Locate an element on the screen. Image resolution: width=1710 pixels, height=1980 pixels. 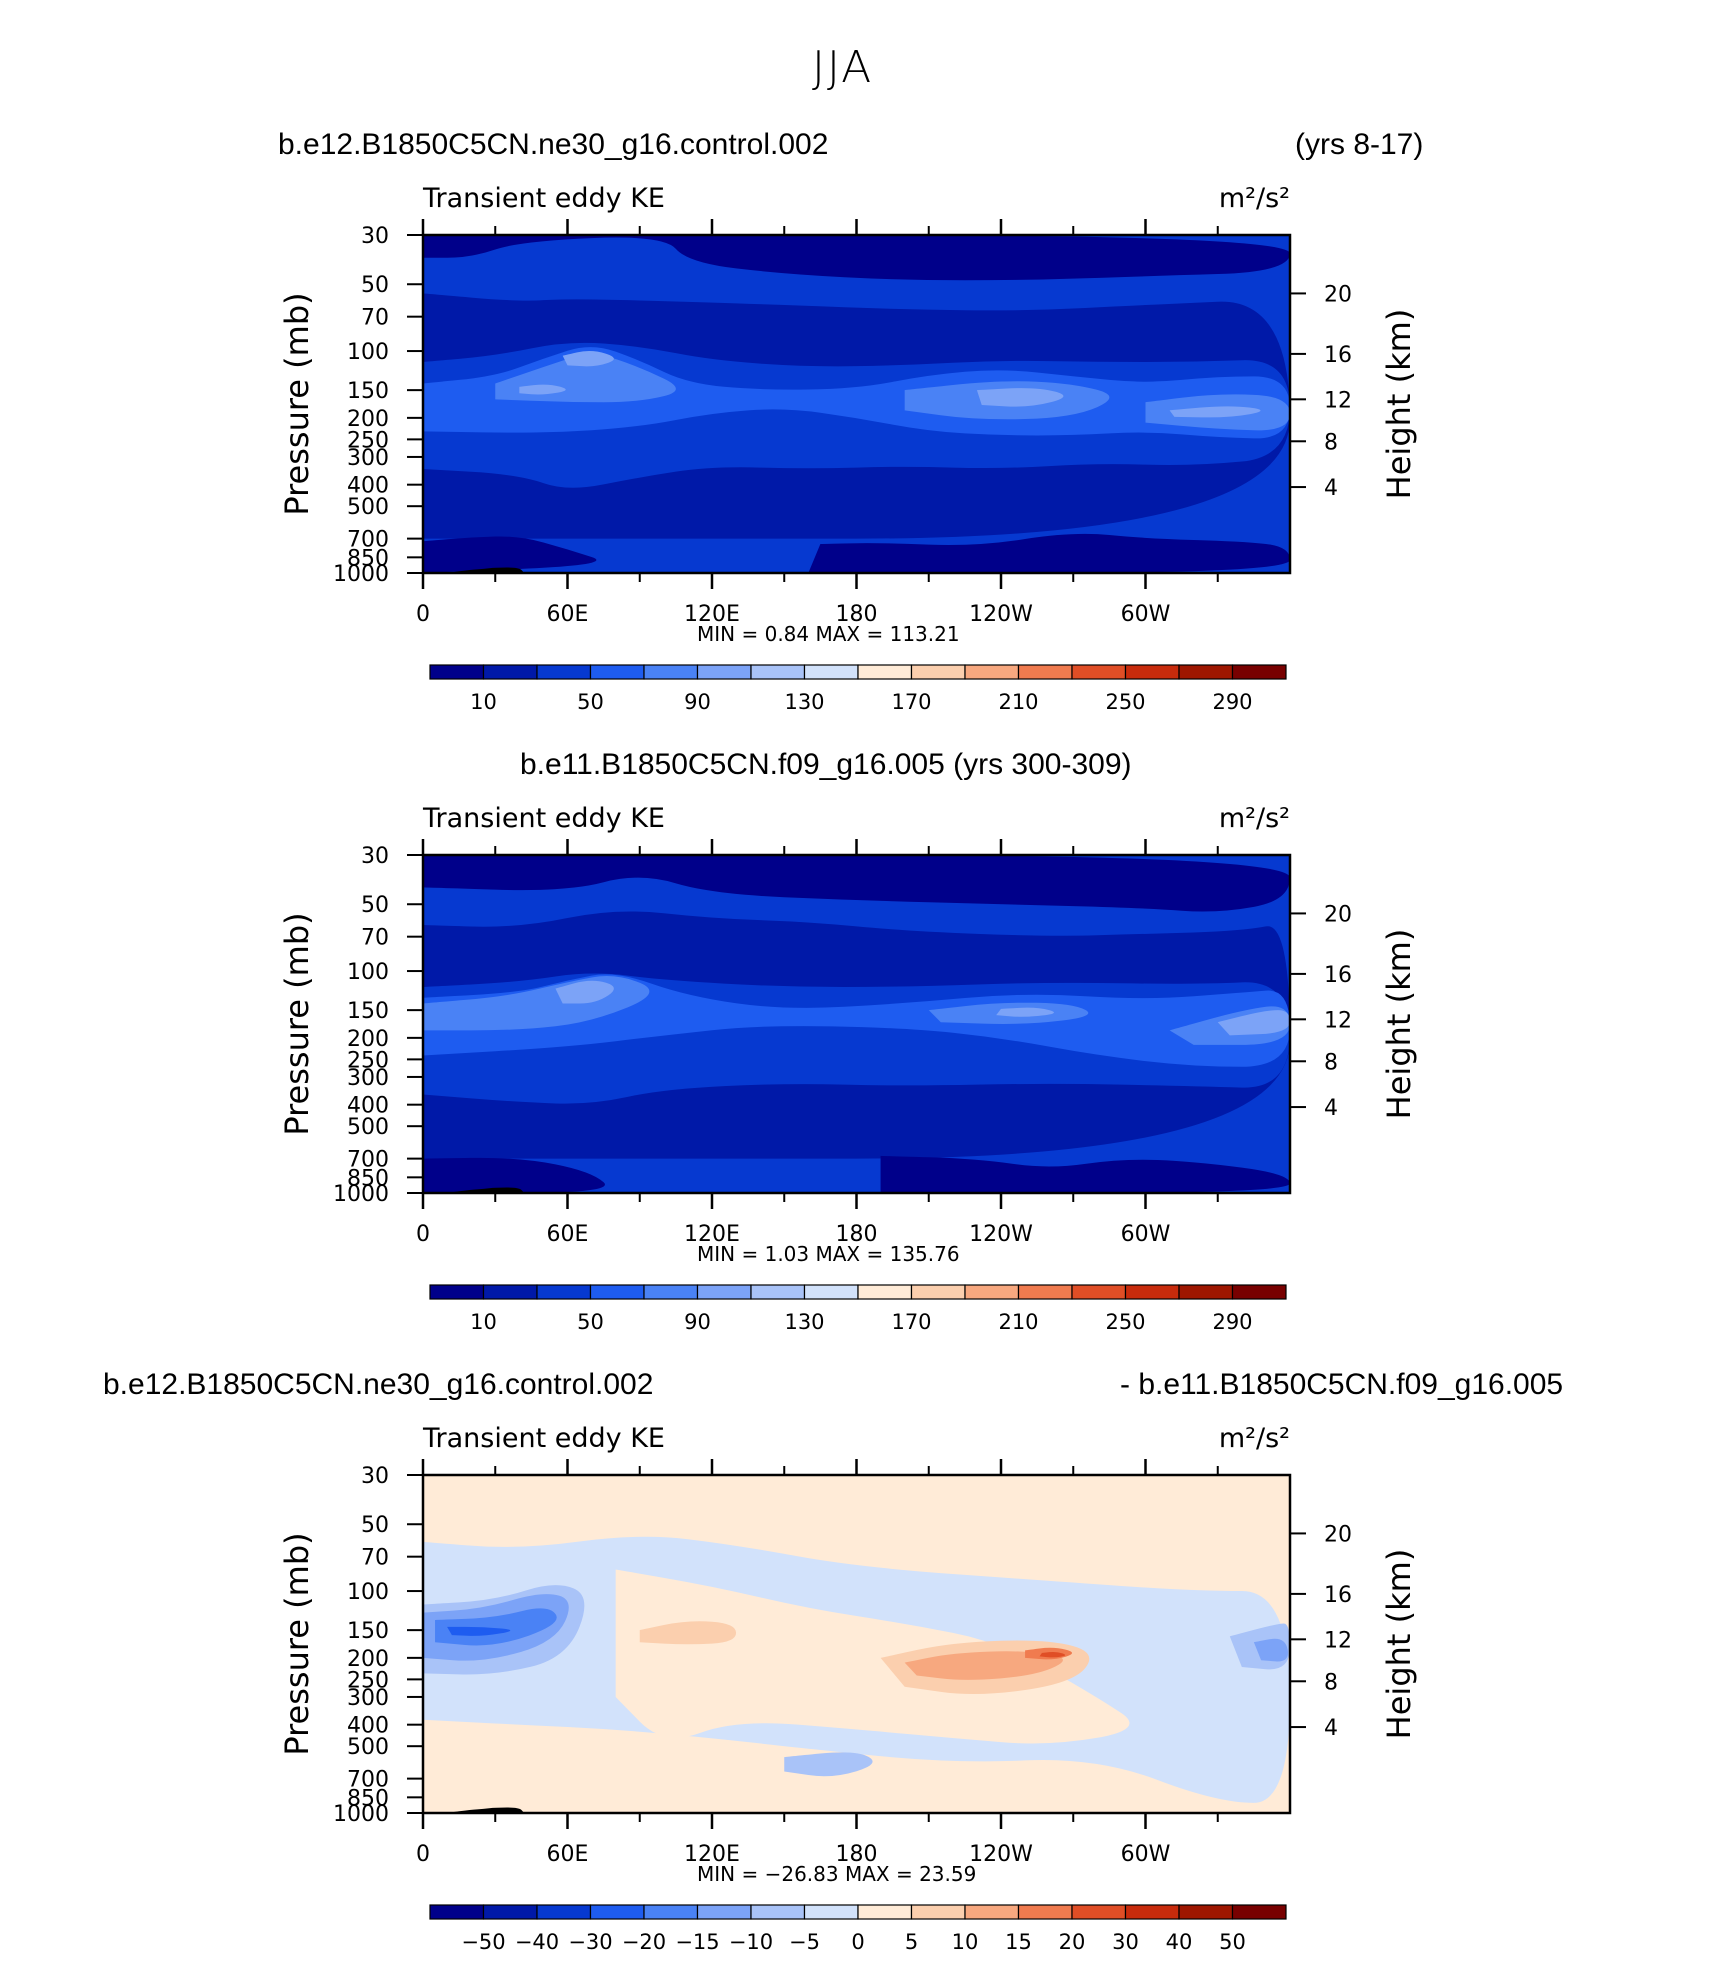
colorbar-label: −10 is located at coordinates (751, 1942).